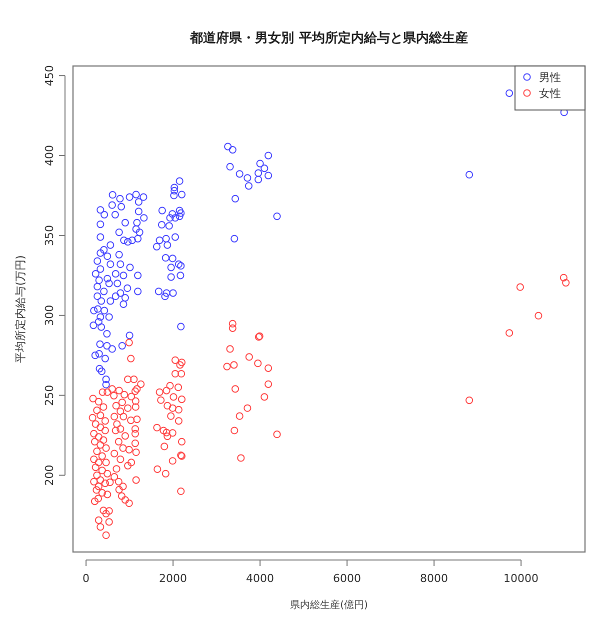 This screenshot has height=618, width=594. Describe the element at coordinates (49, 75) in the screenshot. I see `y-tick-label: 450` at that location.